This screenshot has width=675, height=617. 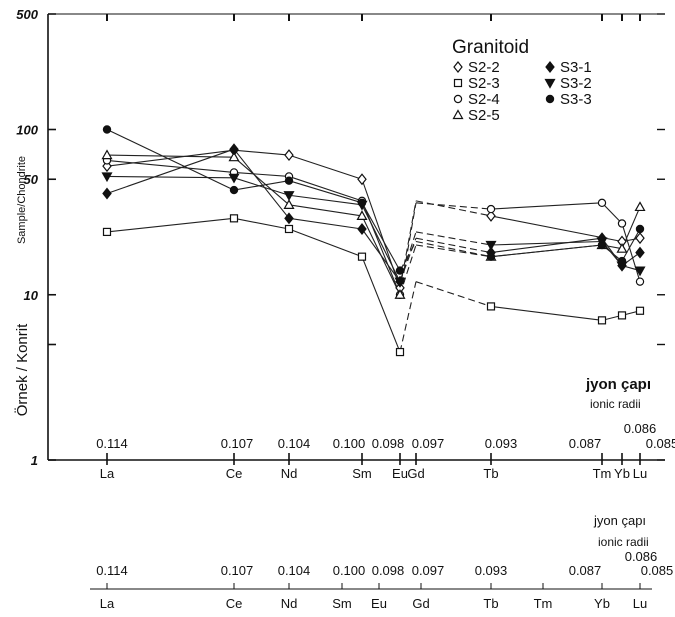 What do you see at coordinates (640, 603) in the screenshot?
I see `scale-element-lu: Lu` at bounding box center [640, 603].